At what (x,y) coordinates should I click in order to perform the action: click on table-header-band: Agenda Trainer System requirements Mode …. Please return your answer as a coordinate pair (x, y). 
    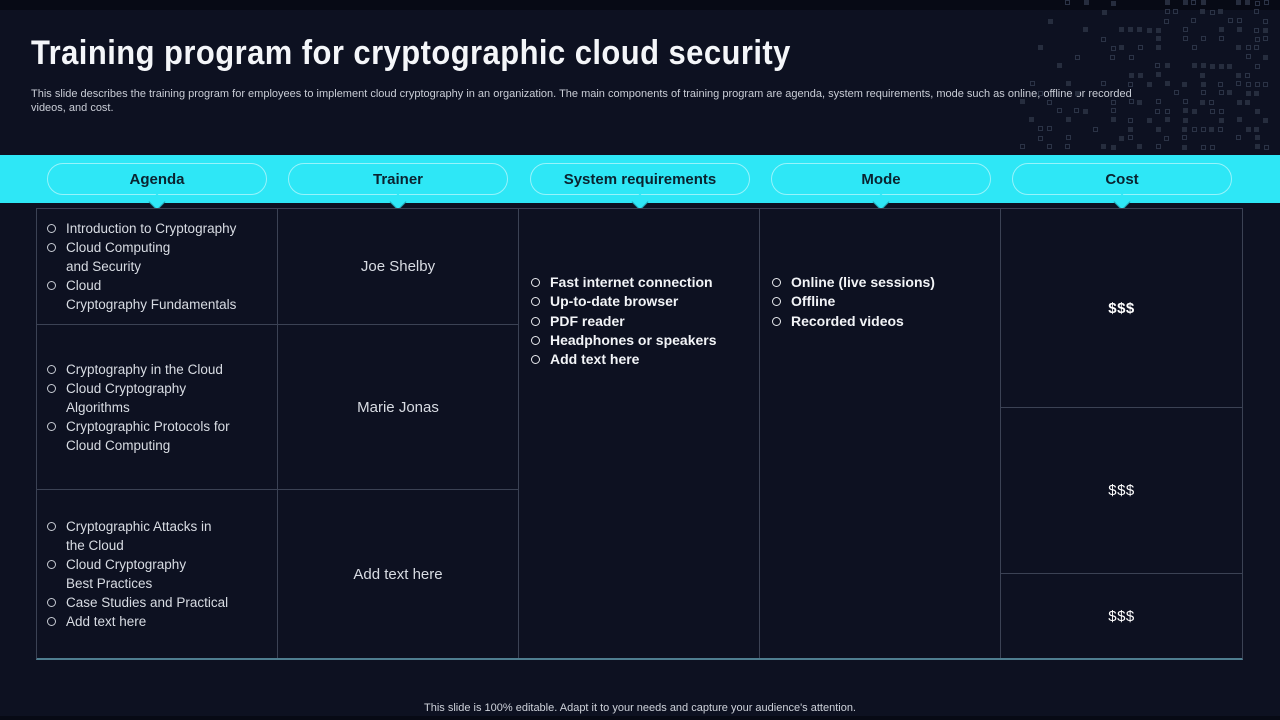
    Looking at the image, I should click on (640, 183).